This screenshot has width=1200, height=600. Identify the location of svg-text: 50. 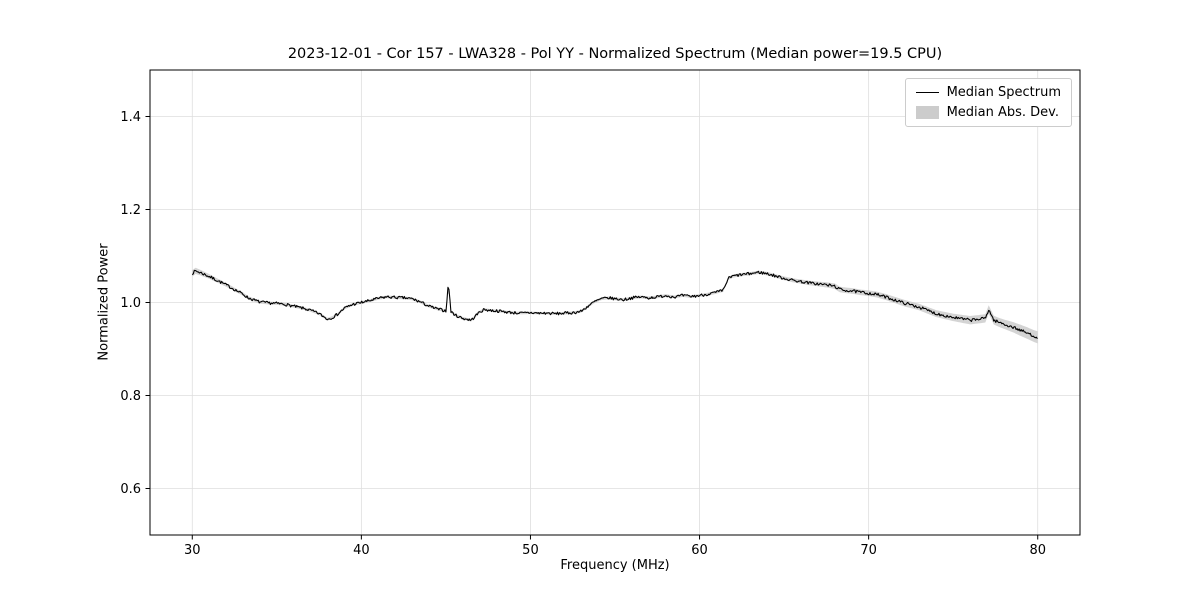
(530, 550).